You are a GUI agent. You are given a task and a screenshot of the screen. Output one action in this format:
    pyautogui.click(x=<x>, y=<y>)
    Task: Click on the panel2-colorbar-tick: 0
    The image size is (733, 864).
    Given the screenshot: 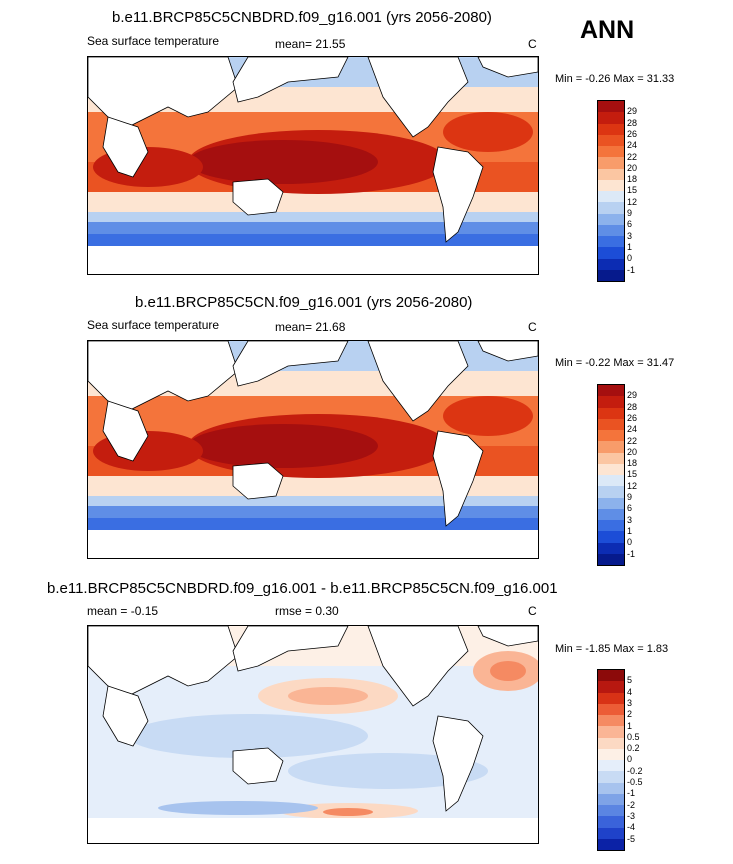 What is the action you would take?
    pyautogui.click(x=630, y=542)
    